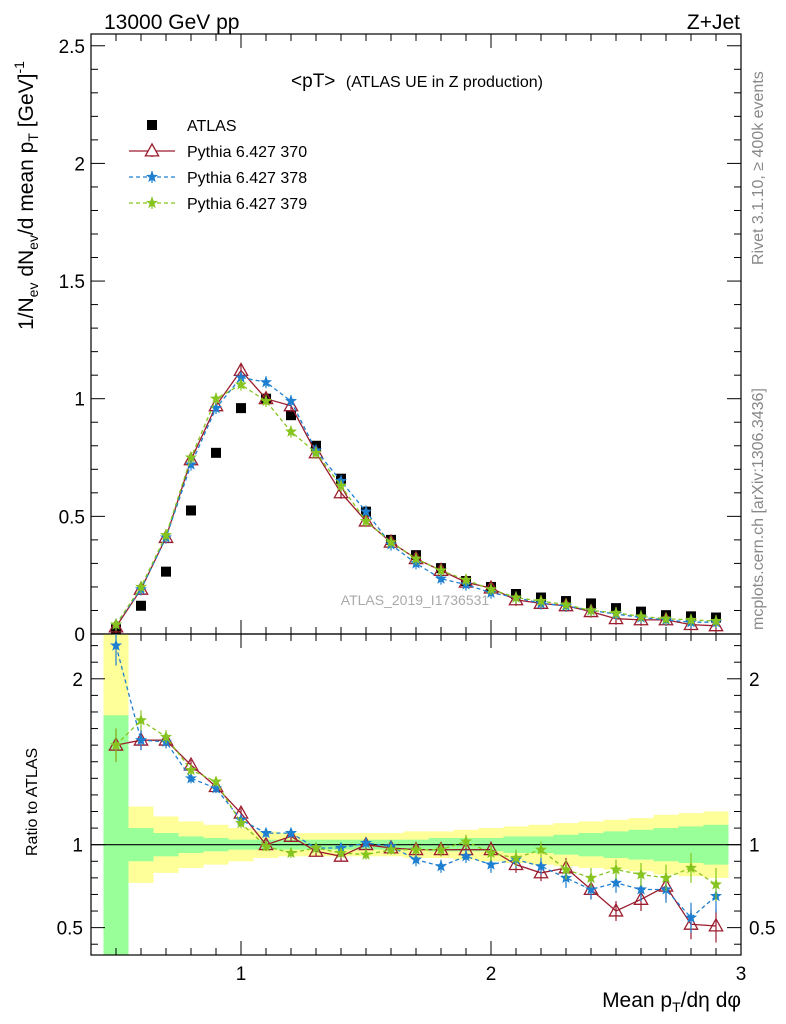  I want to click on y-tick-label: 0, so click(79, 635).